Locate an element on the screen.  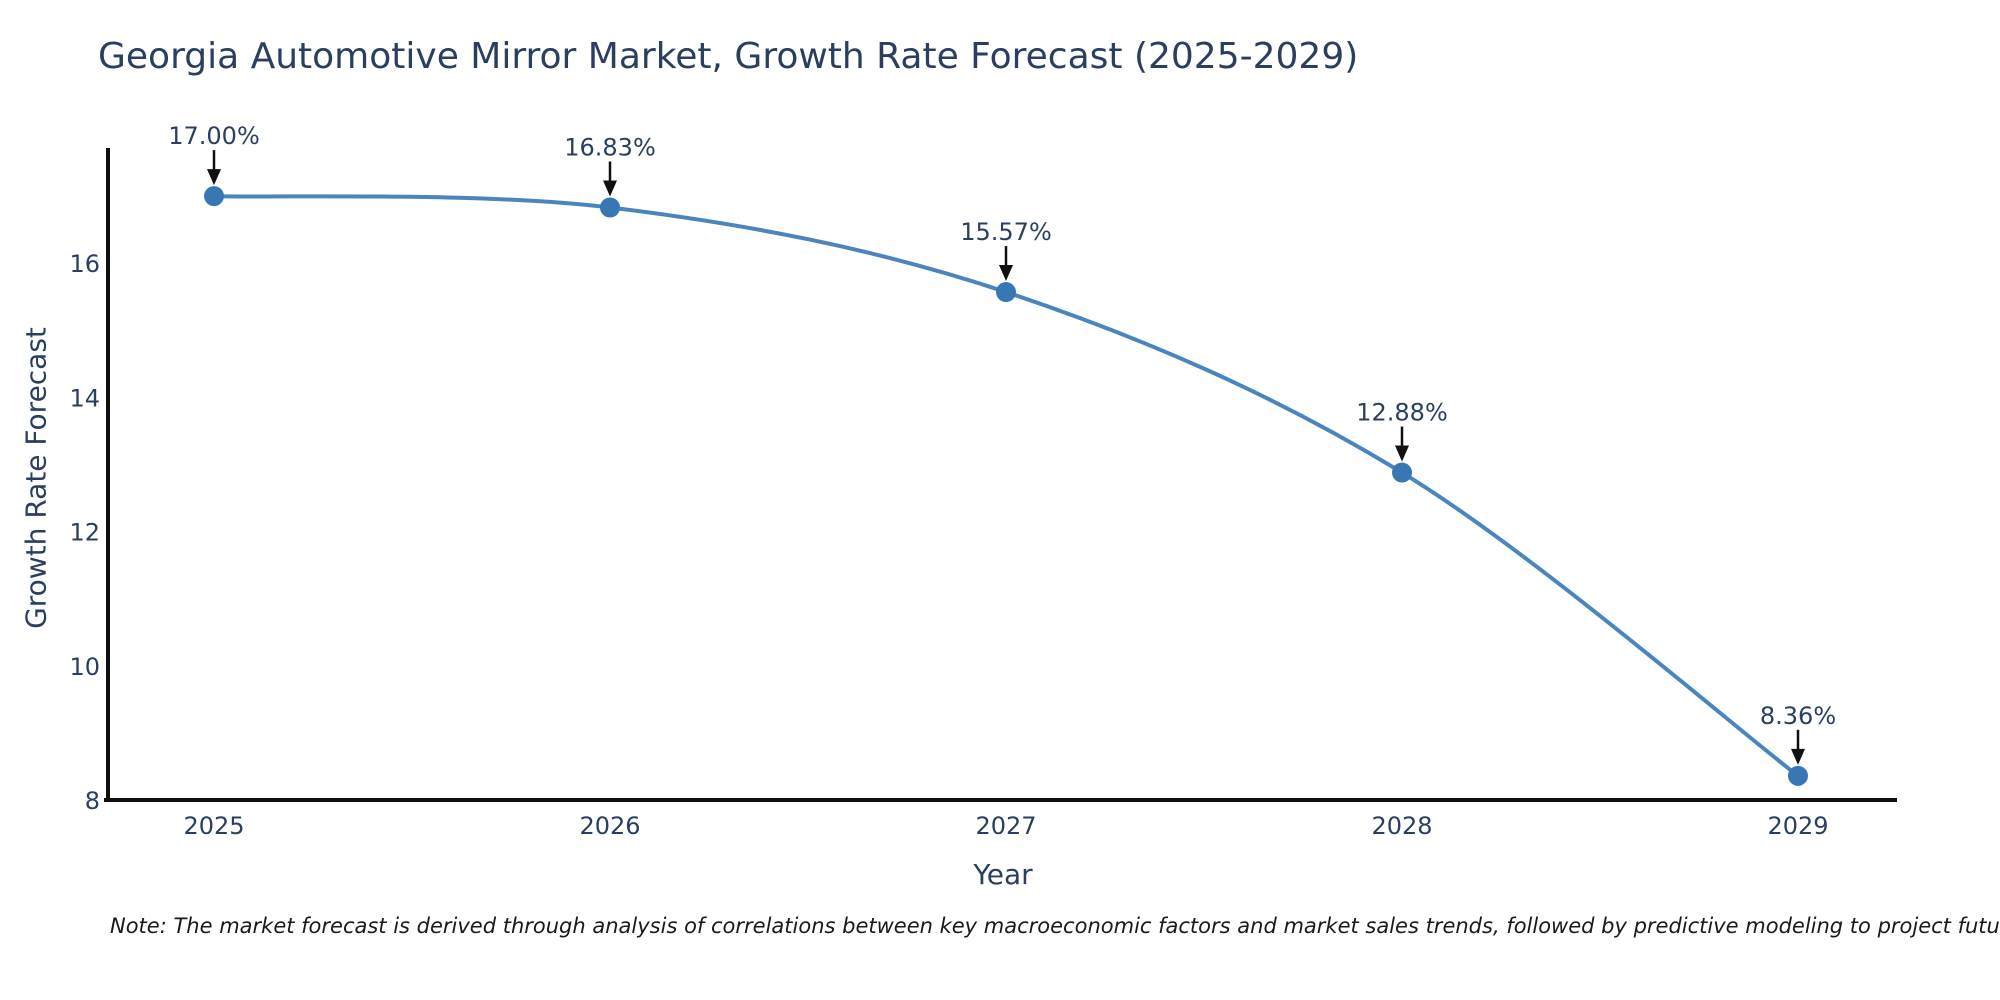
x-axis-title: Year is located at coordinates (1003, 874).